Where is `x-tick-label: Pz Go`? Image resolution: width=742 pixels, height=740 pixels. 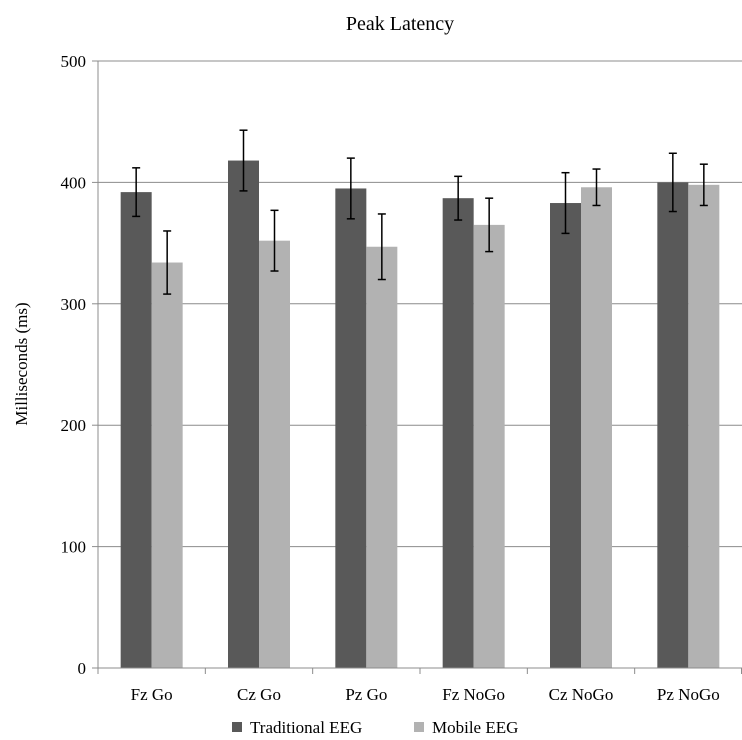 x-tick-label: Pz Go is located at coordinates (366, 694).